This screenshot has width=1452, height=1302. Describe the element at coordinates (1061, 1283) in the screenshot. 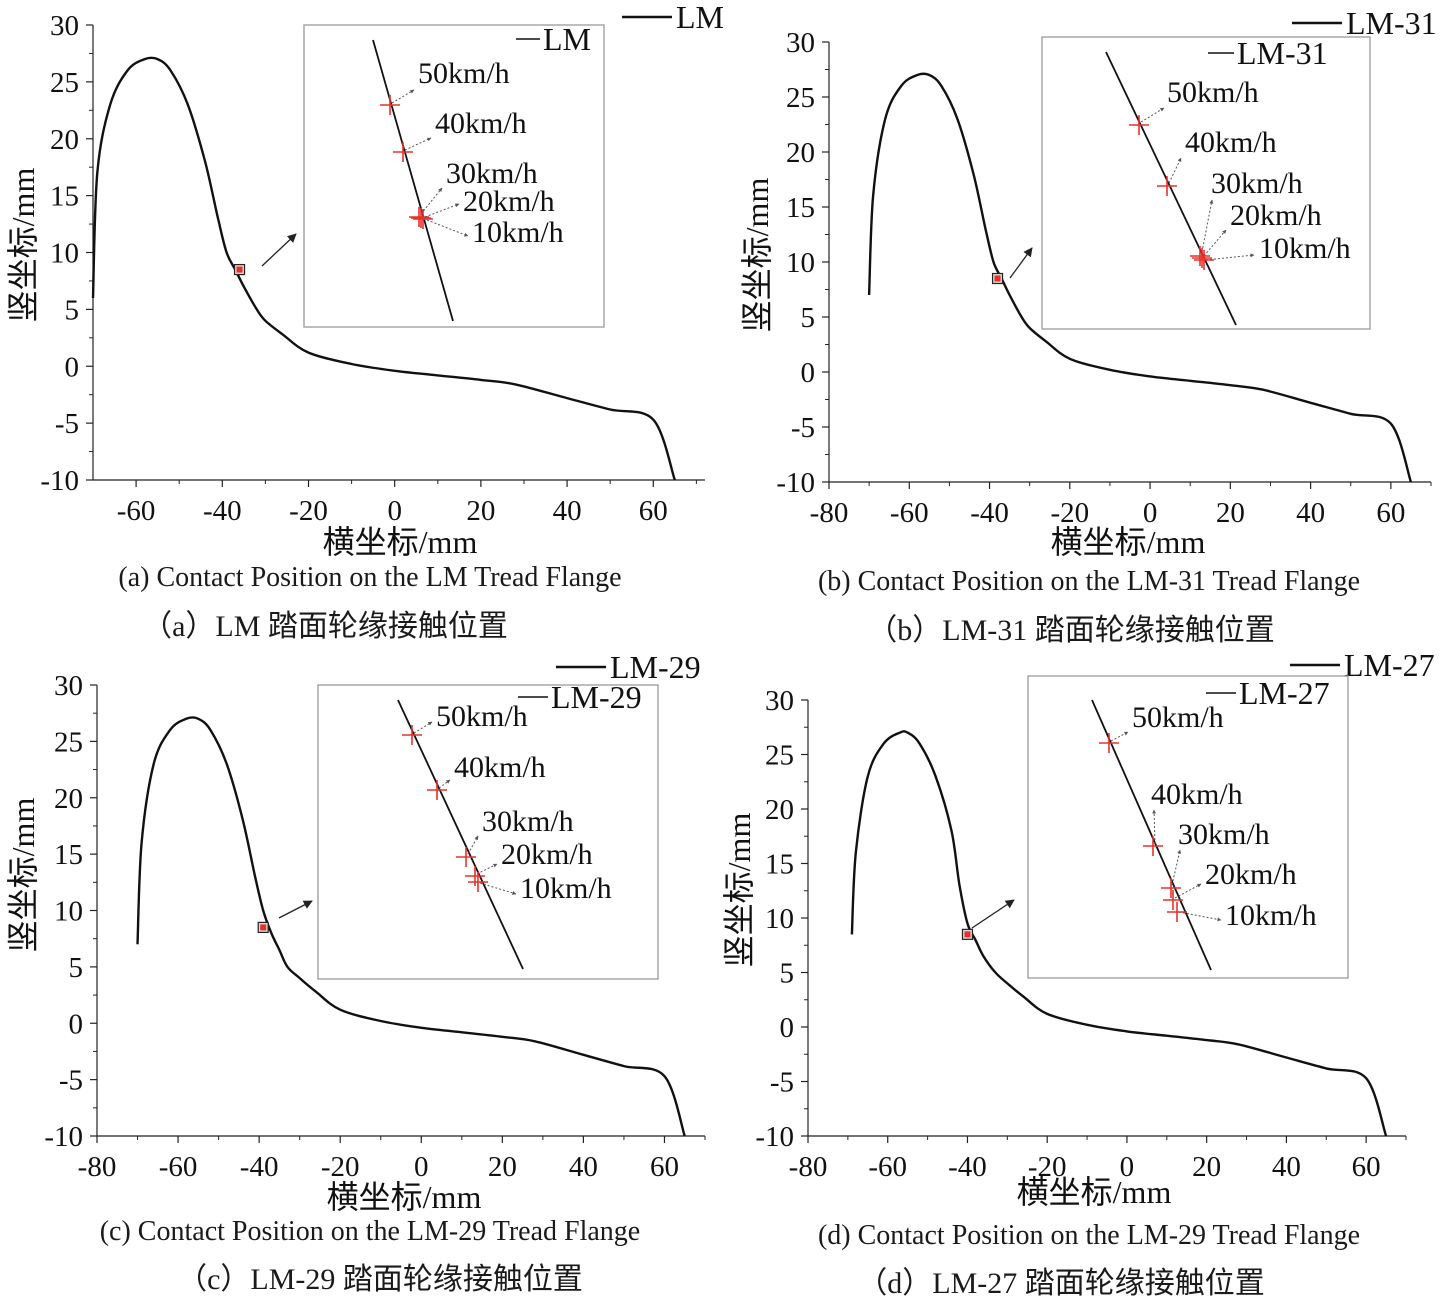

I see `caption-cn-d: （d）LM-27 踏面轮缘接触位置` at that location.